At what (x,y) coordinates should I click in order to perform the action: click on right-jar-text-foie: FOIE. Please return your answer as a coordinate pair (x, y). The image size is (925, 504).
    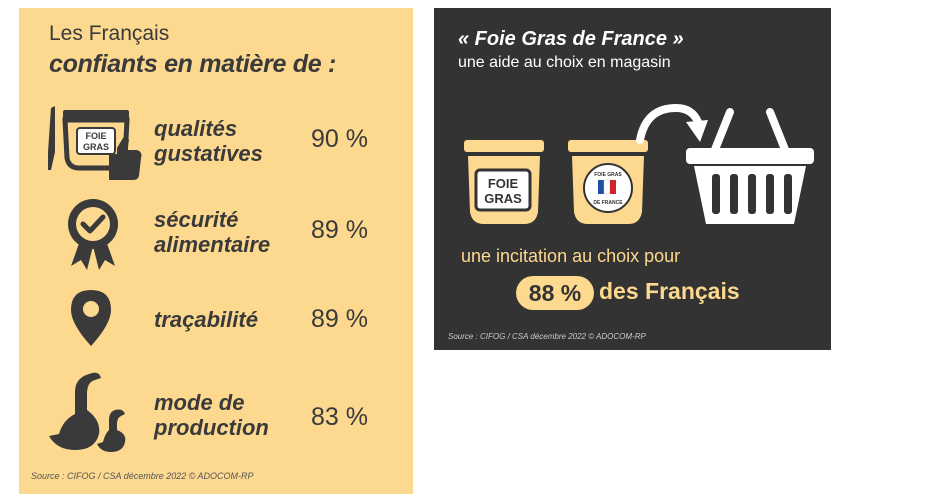
    Looking at the image, I should click on (503, 183).